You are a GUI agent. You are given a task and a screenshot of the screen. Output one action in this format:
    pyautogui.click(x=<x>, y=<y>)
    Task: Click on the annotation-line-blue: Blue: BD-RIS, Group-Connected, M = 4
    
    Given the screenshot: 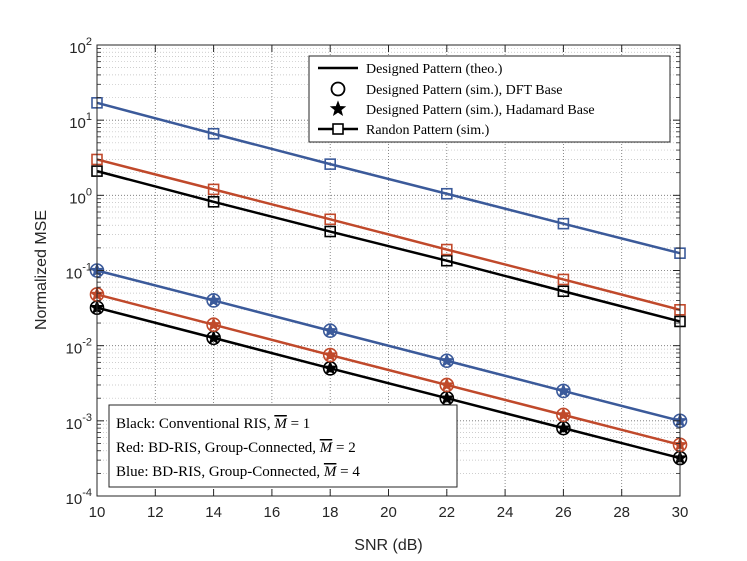 What is the action you would take?
    pyautogui.click(x=238, y=472)
    